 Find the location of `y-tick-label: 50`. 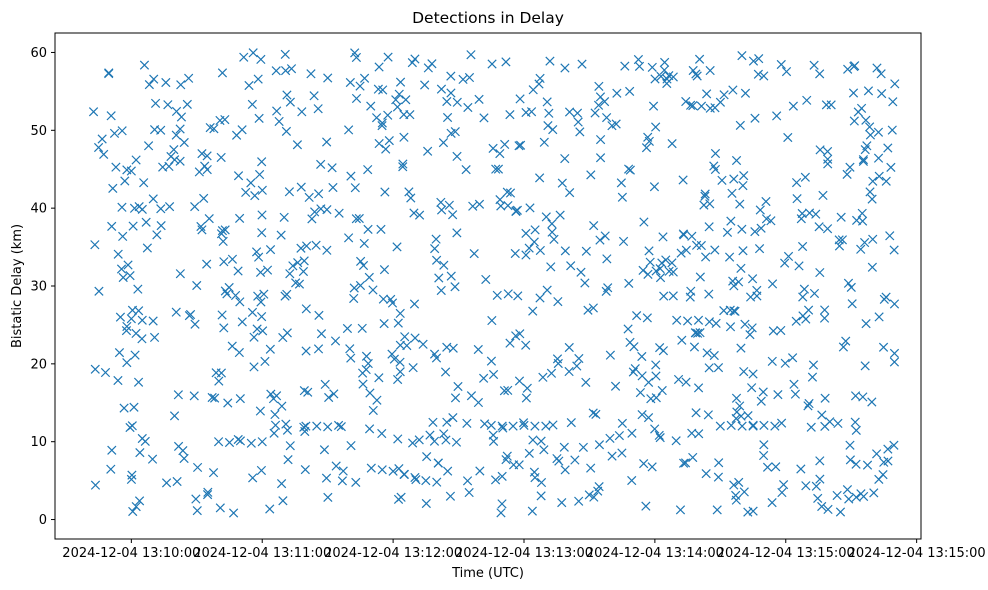

y-tick-label: 50 is located at coordinates (38, 131).